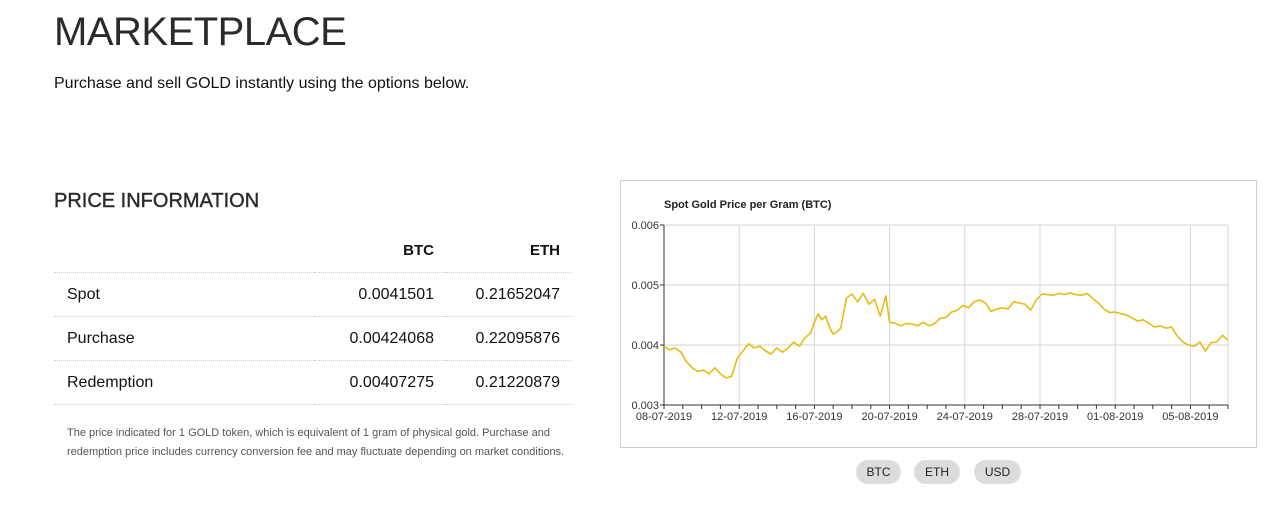 This screenshot has width=1280, height=506. What do you see at coordinates (184, 338) in the screenshot?
I see `row-label: Purchase` at bounding box center [184, 338].